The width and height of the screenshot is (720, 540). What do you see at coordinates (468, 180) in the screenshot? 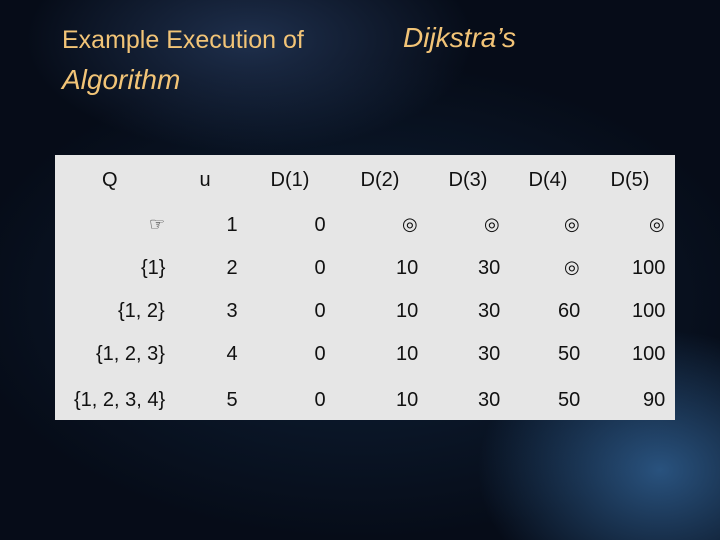
I see `column-header: D(3)` at bounding box center [468, 180].